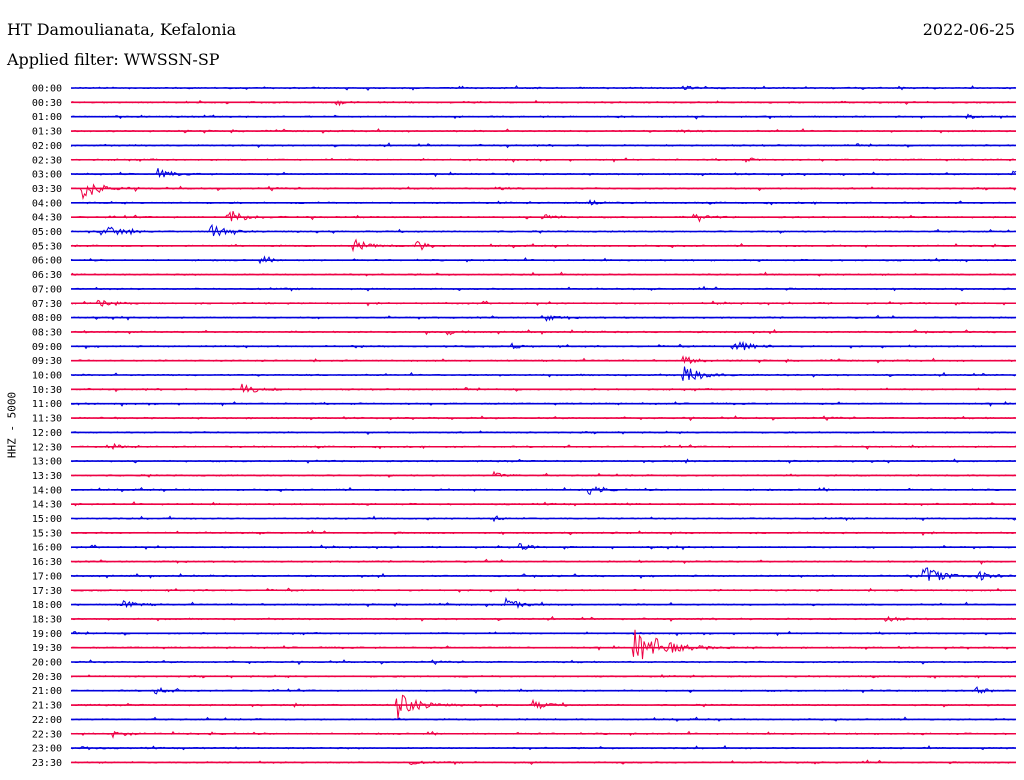  Describe the element at coordinates (968, 29) in the screenshot. I see `date-label: 2022-06-25` at that location.